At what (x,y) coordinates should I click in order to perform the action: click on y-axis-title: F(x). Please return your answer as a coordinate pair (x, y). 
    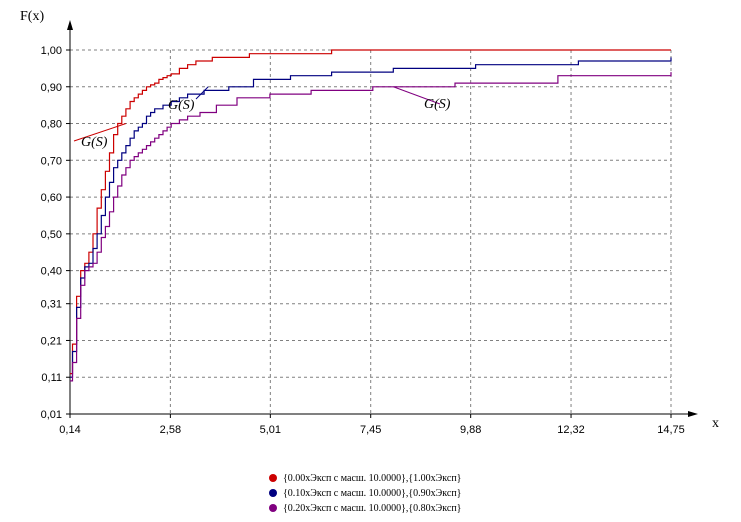
    Looking at the image, I should click on (32, 16).